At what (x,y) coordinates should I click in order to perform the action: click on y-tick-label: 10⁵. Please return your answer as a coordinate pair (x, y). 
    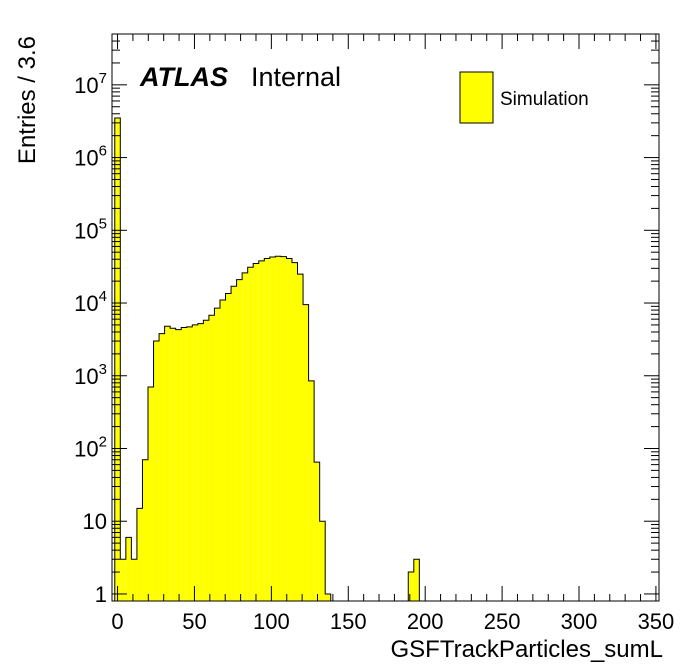
    Looking at the image, I should click on (90, 229).